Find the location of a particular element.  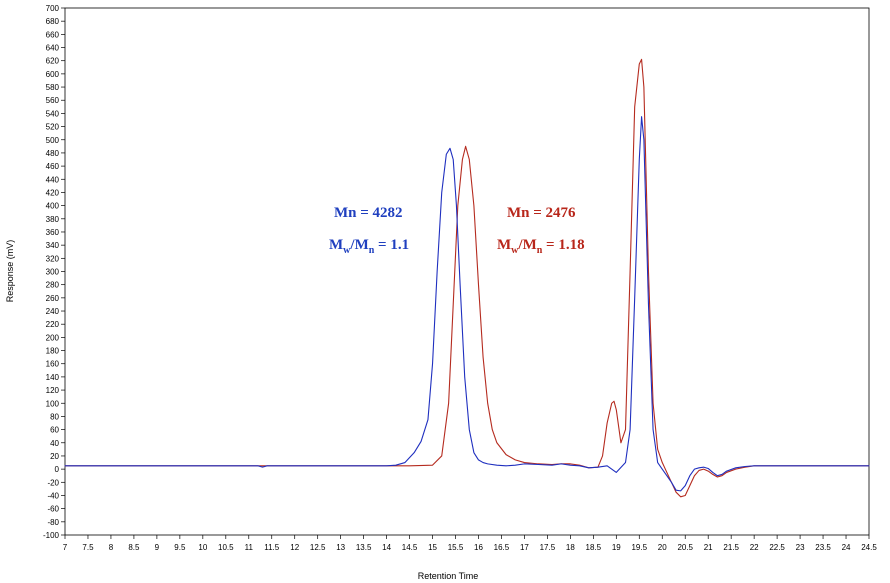

y-tick-label: 120 is located at coordinates (53, 390).